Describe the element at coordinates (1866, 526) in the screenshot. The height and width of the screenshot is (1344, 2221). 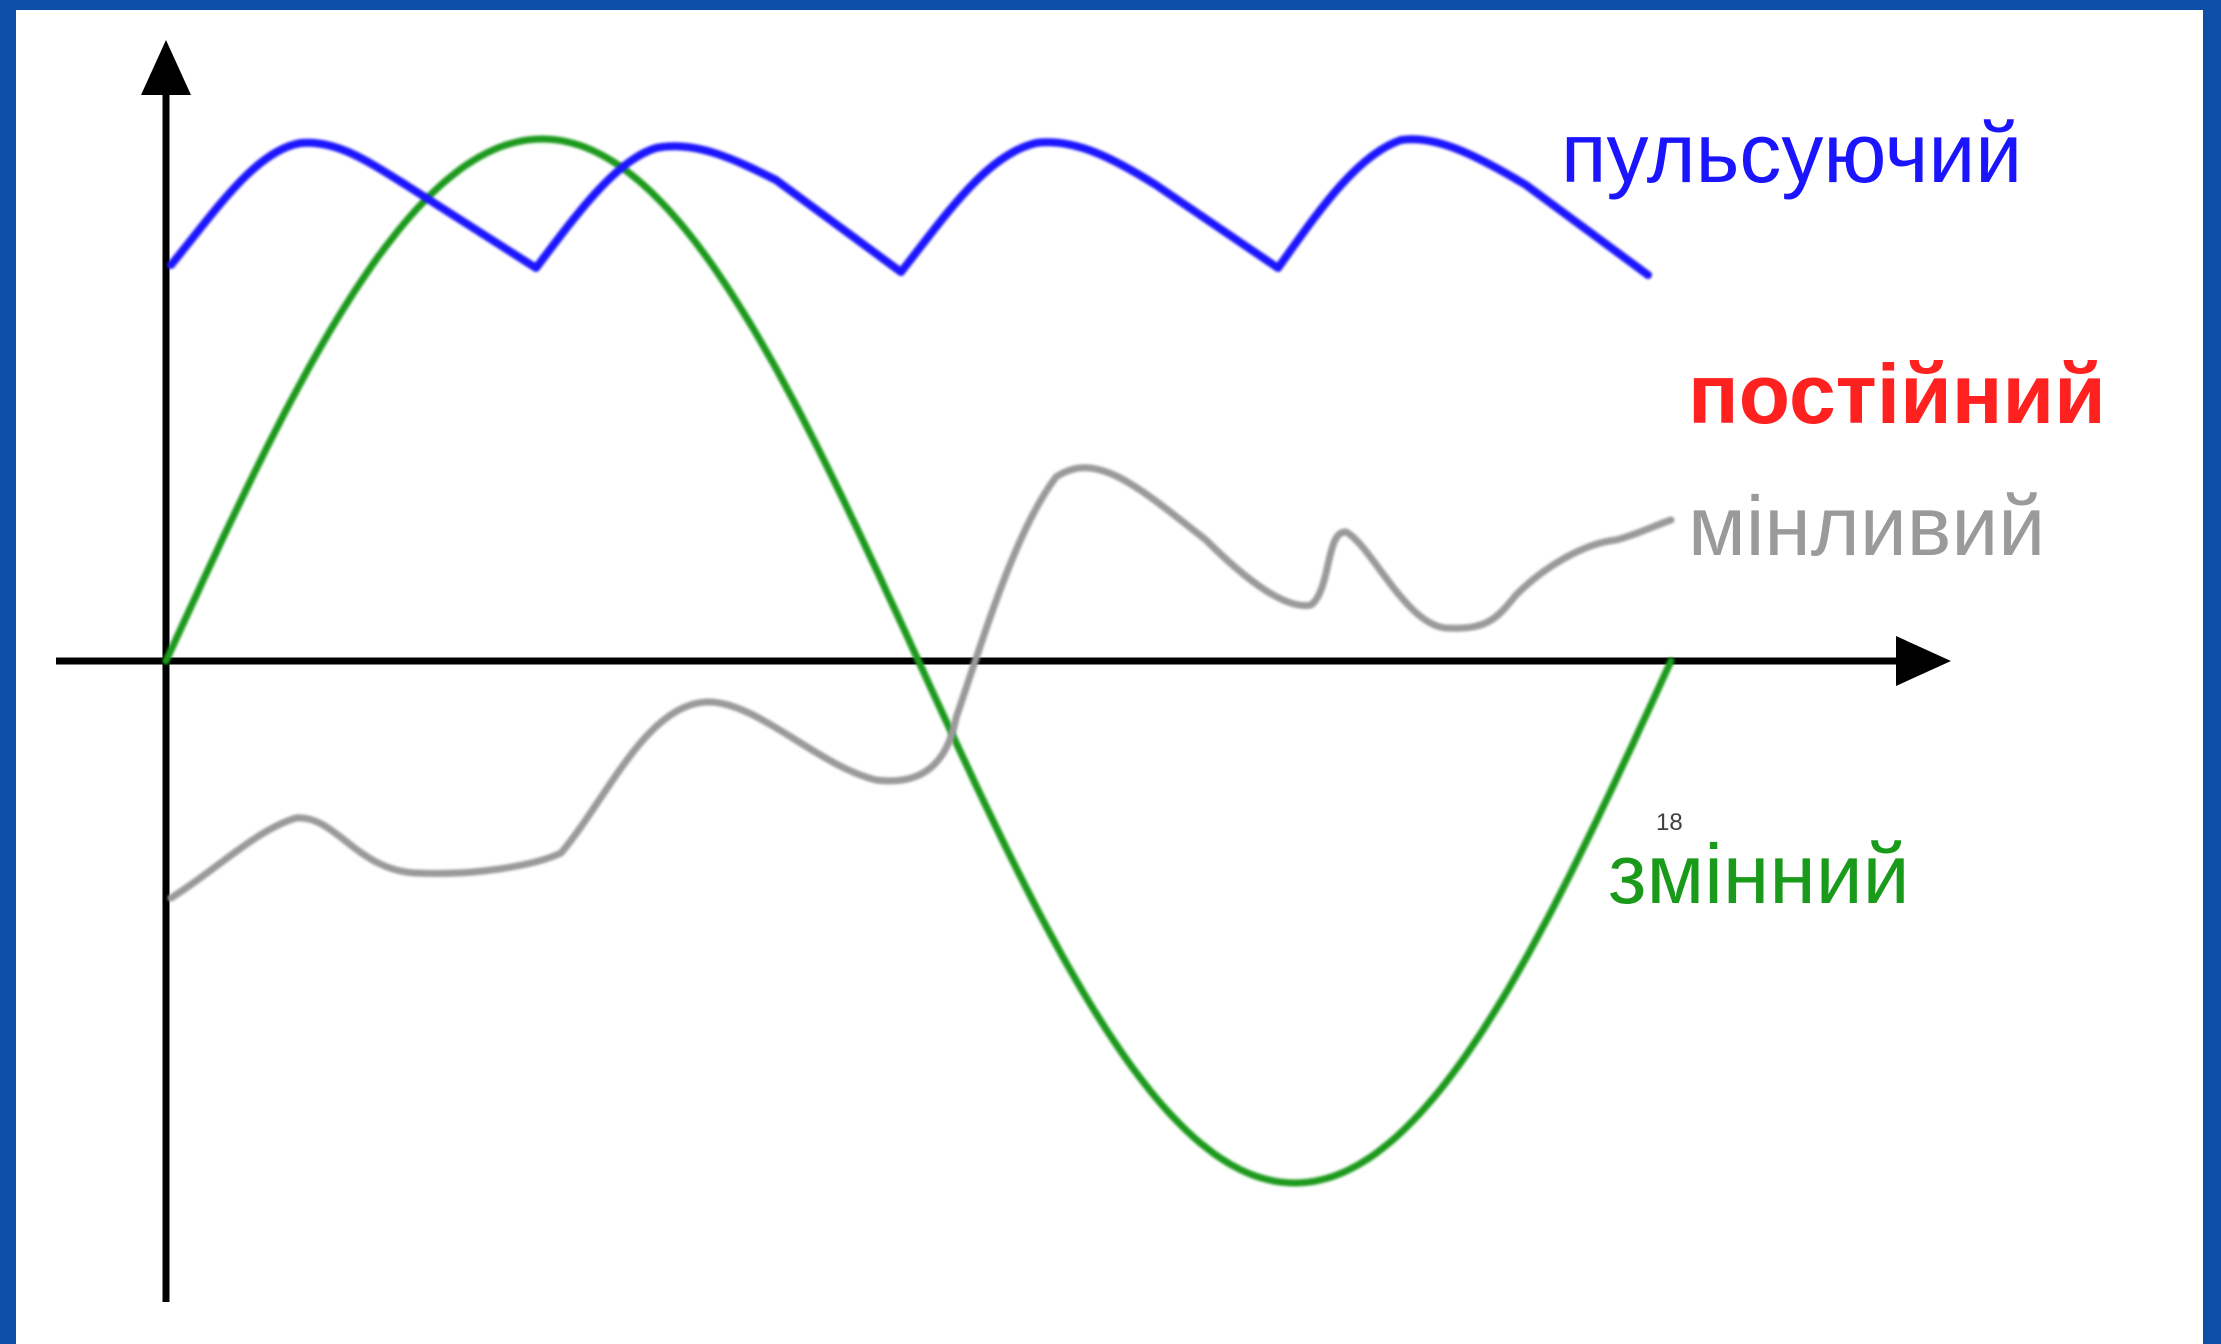
I see `variable-label: мінливий` at that location.